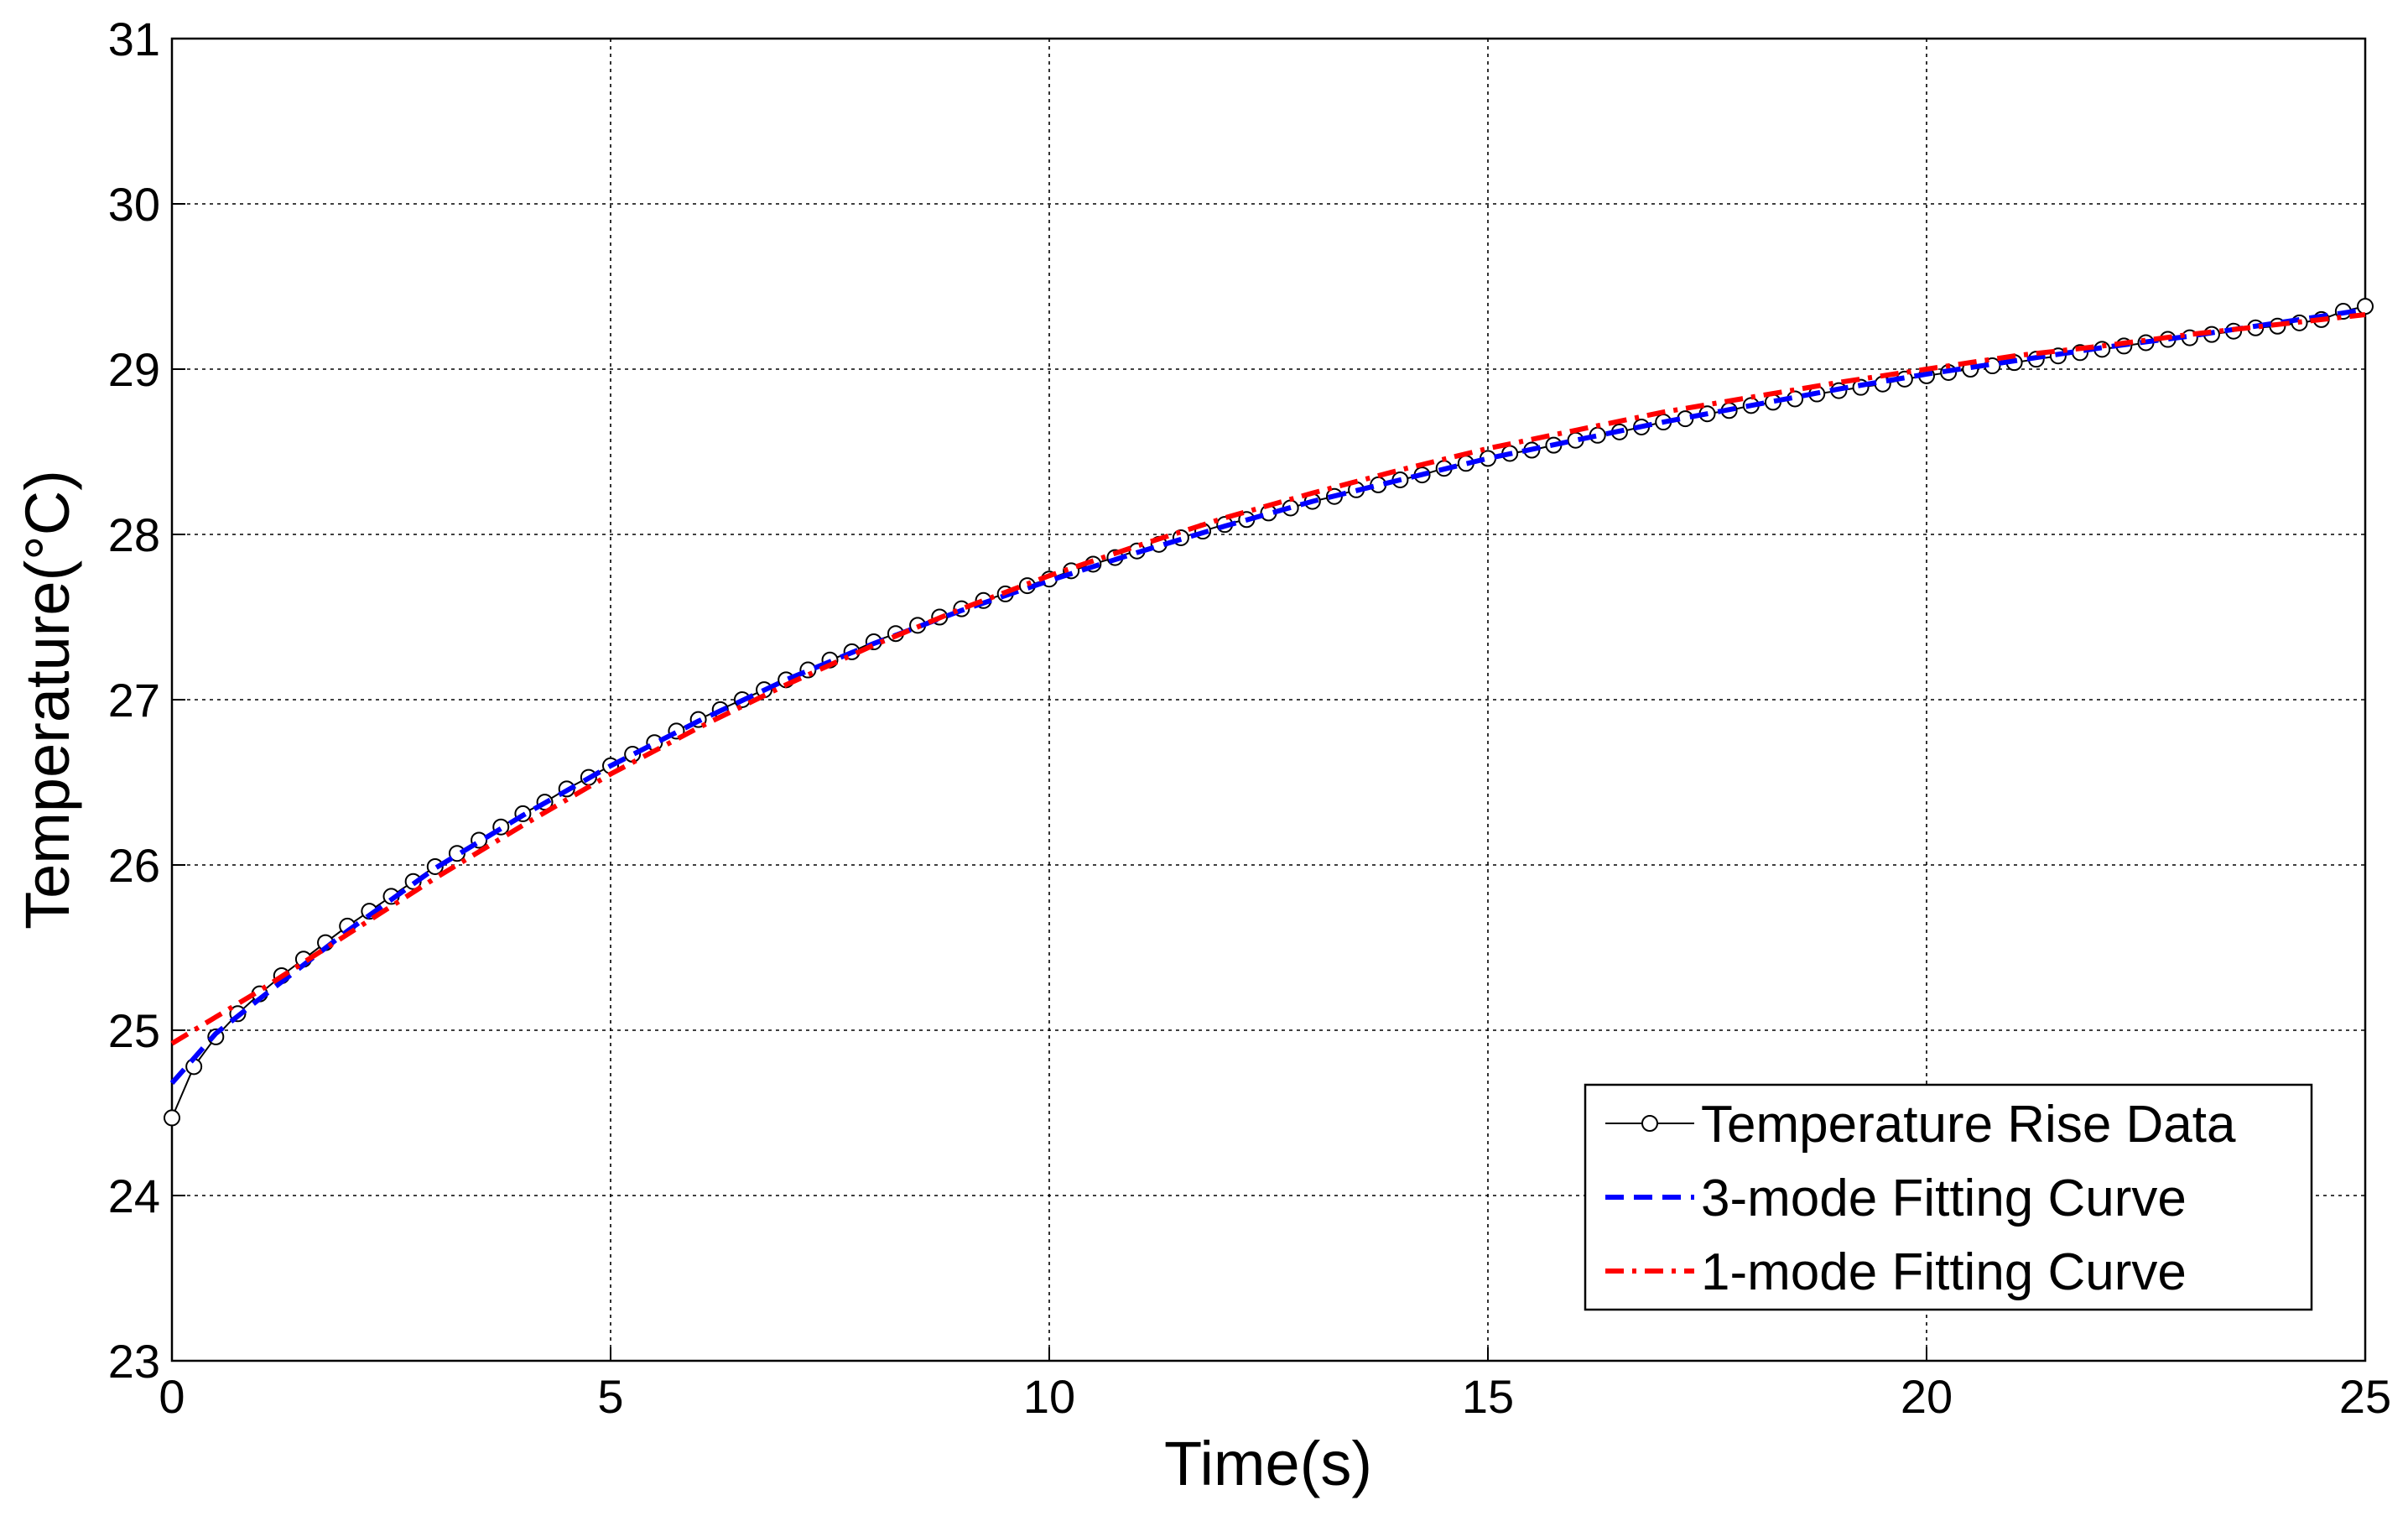 Image resolution: width=2408 pixels, height=1516 pixels. Describe the element at coordinates (134, 1196) in the screenshot. I see `y-tick-label: 24` at that location.